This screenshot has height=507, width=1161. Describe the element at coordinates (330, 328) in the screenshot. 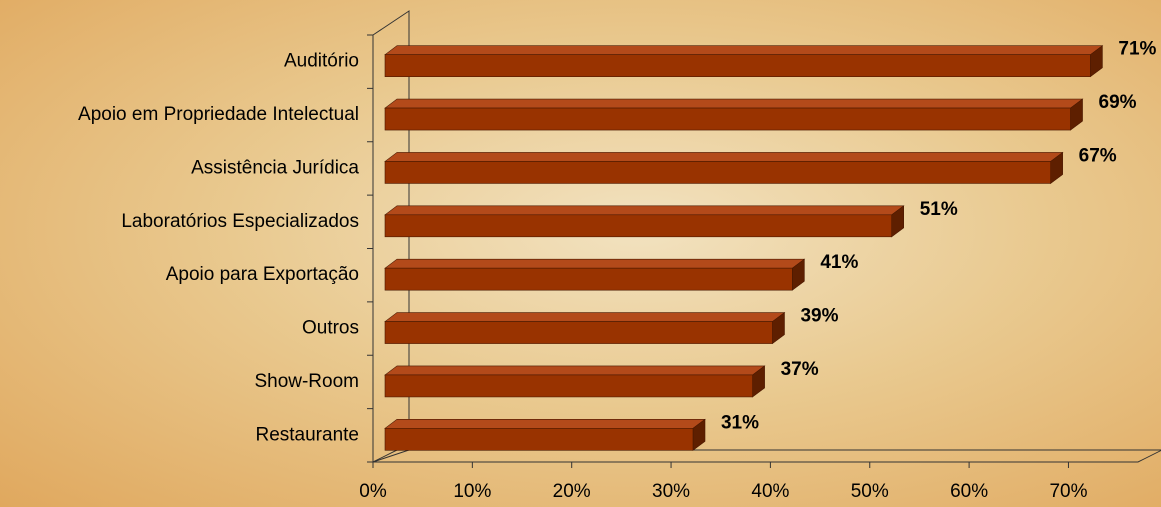

I see `category-label: Outros` at that location.